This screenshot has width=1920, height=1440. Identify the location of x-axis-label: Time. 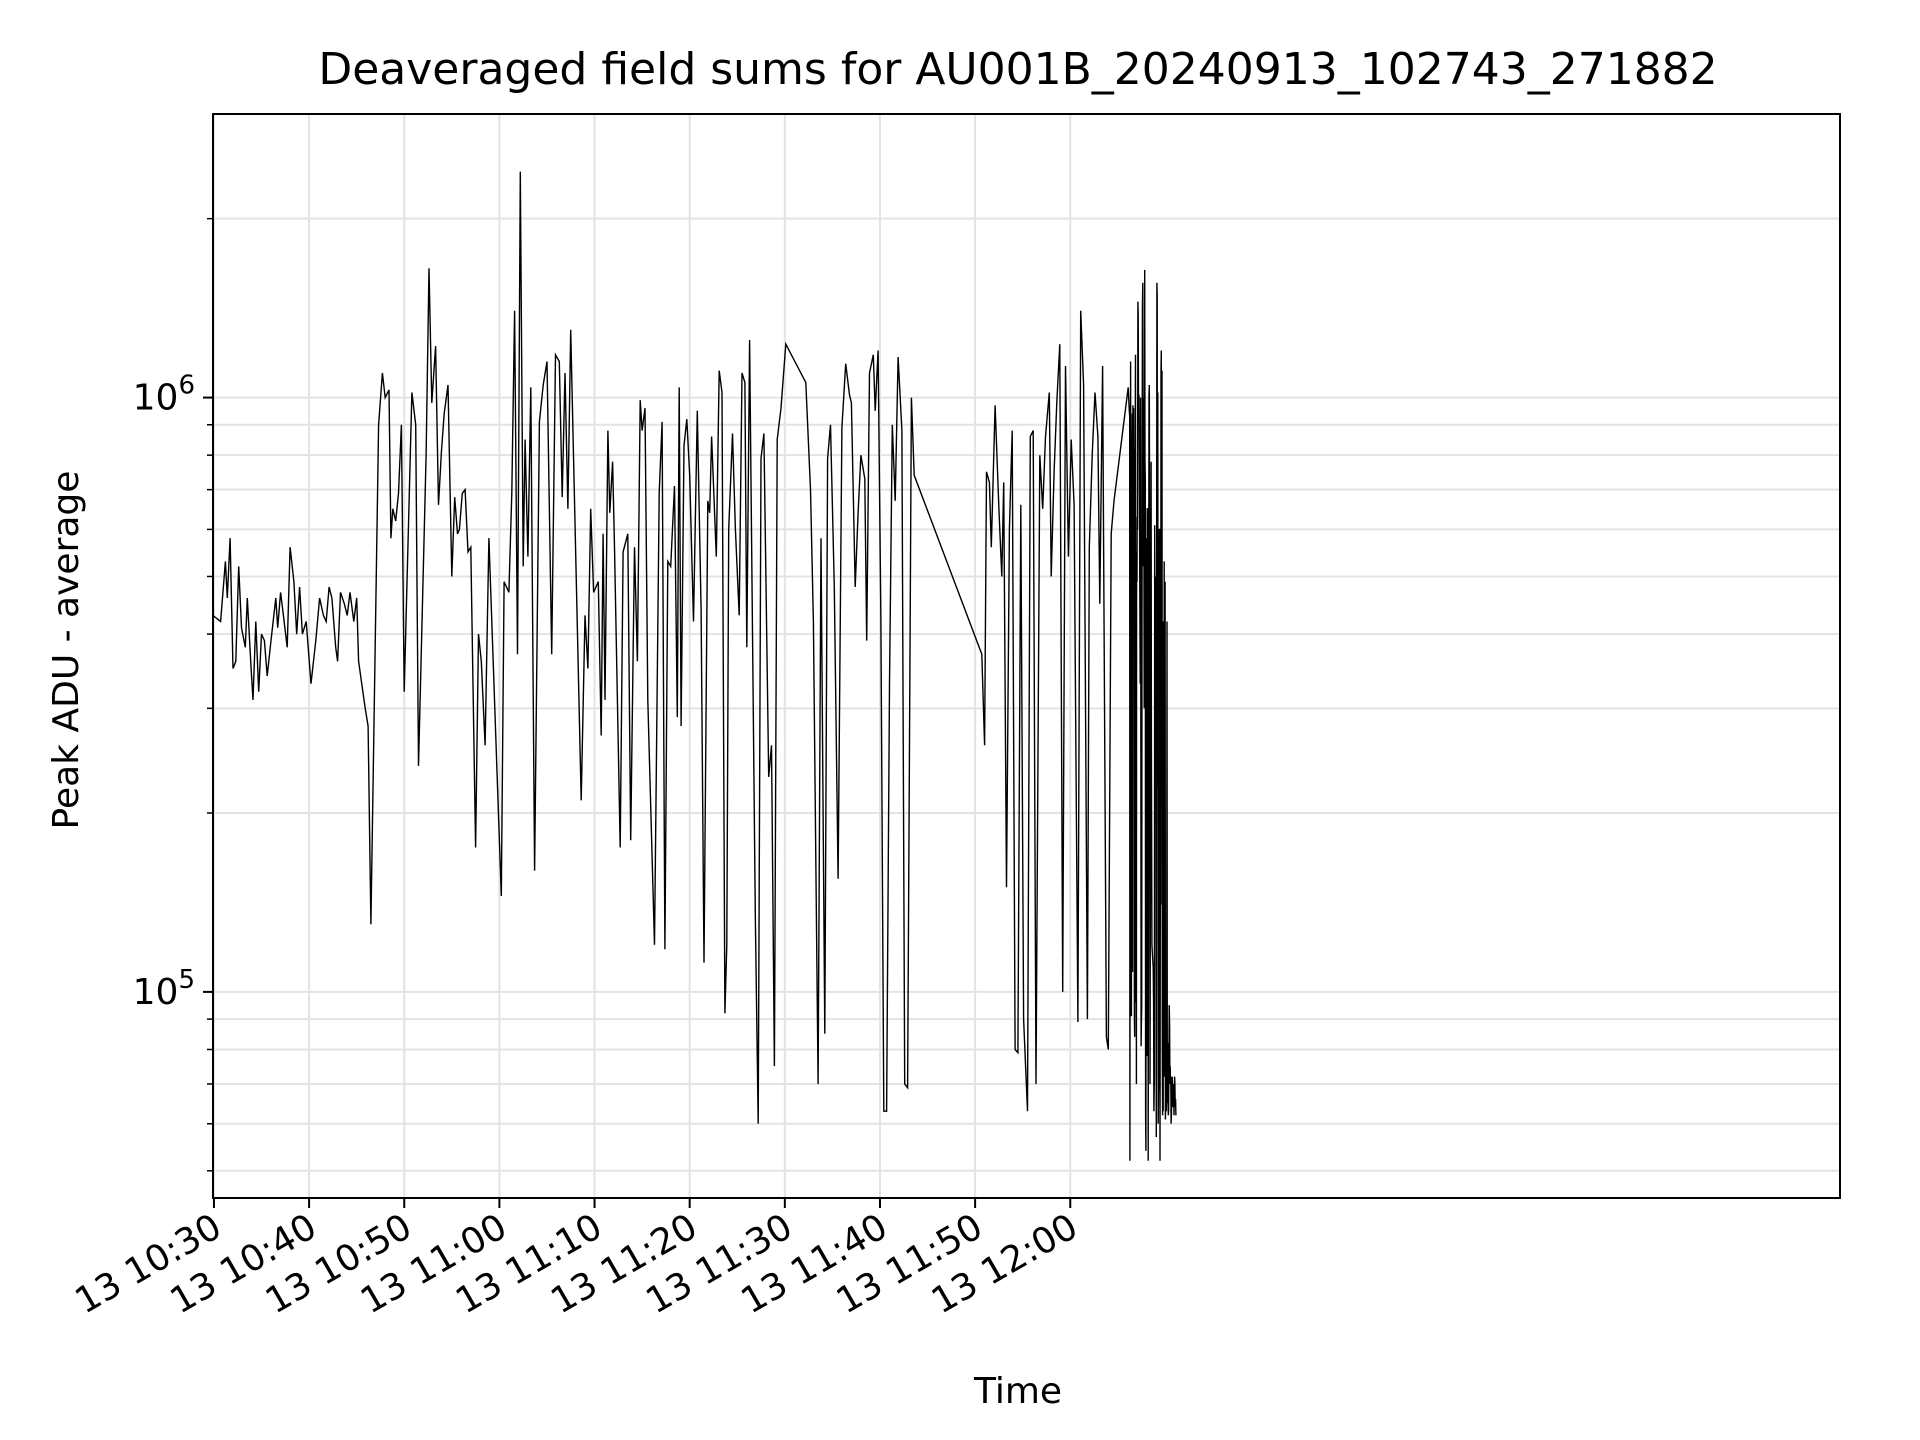
(1017, 1391).